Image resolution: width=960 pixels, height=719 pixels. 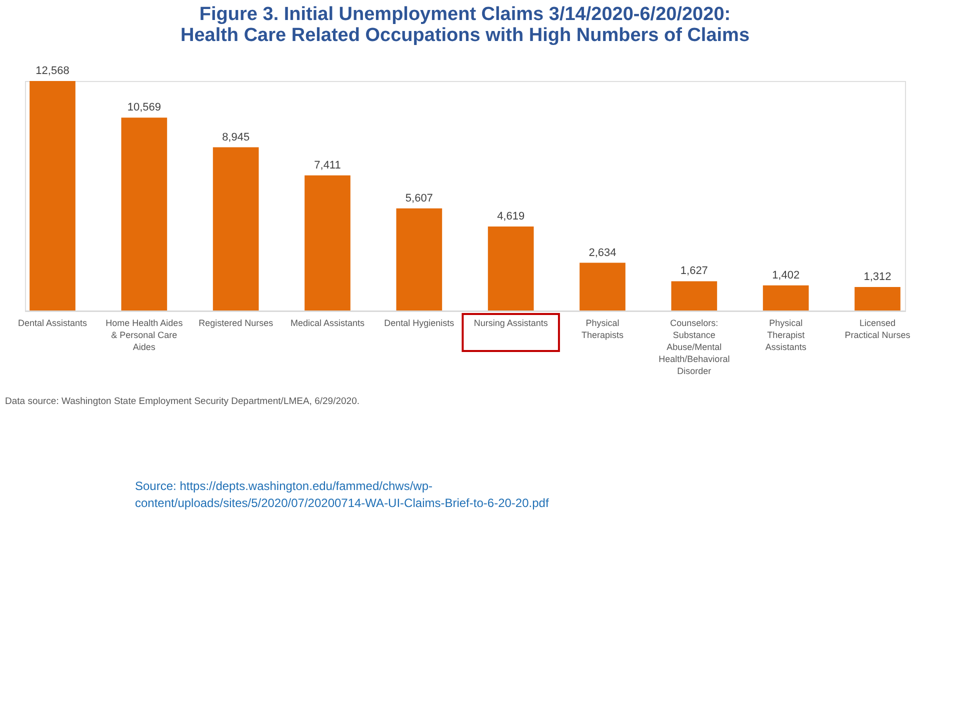 I want to click on x-tick-label: Licensed Practical Nurses, so click(x=877, y=329).